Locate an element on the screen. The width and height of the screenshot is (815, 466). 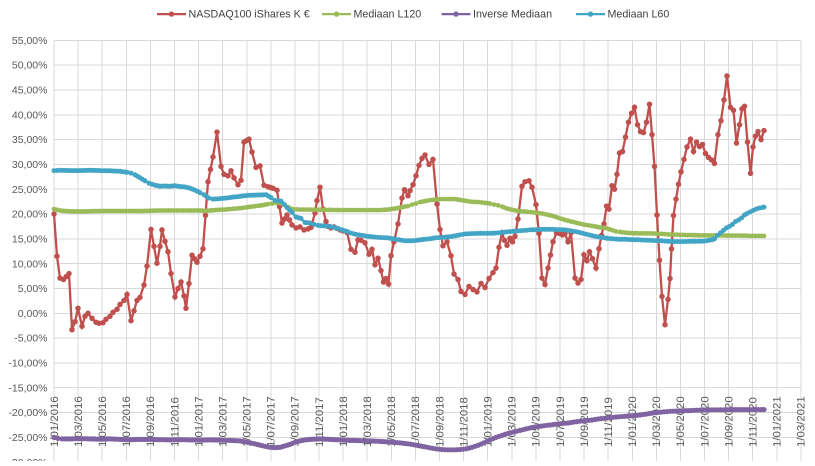
svg-text: -10,00% is located at coordinates (27, 364).